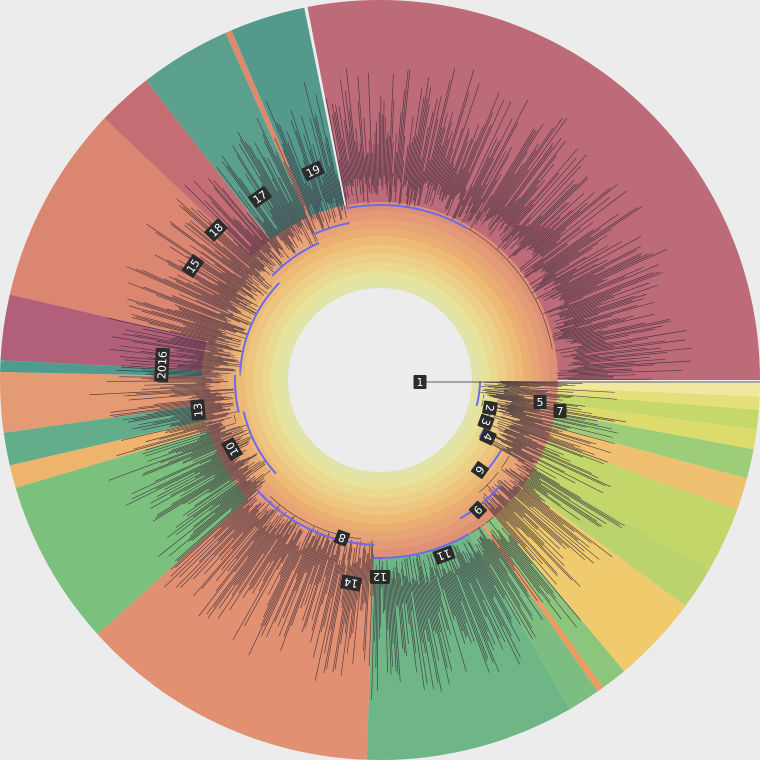 This screenshot has height=760, width=760. I want to click on svg-text: 2, so click(489, 407).